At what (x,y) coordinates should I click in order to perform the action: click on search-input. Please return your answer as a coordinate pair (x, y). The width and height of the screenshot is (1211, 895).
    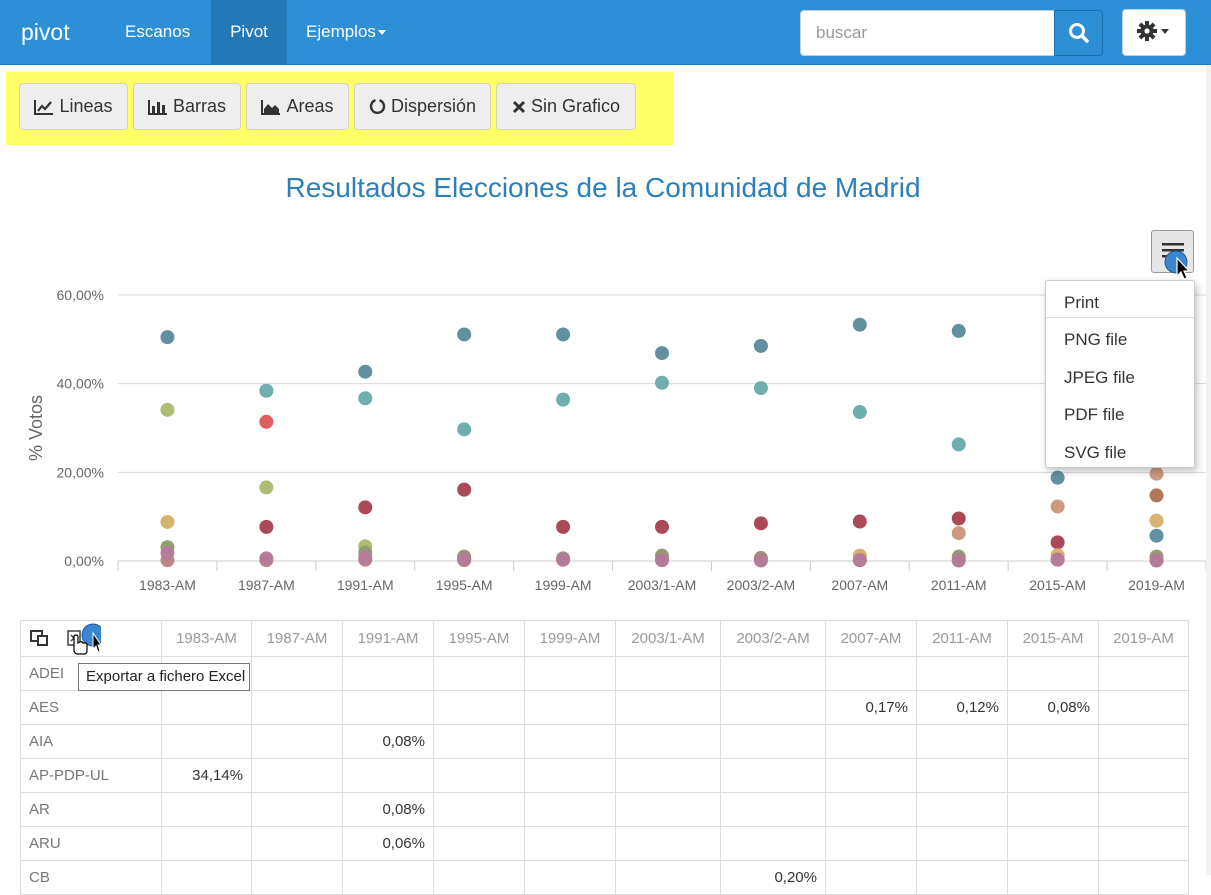
    Looking at the image, I should click on (927, 33).